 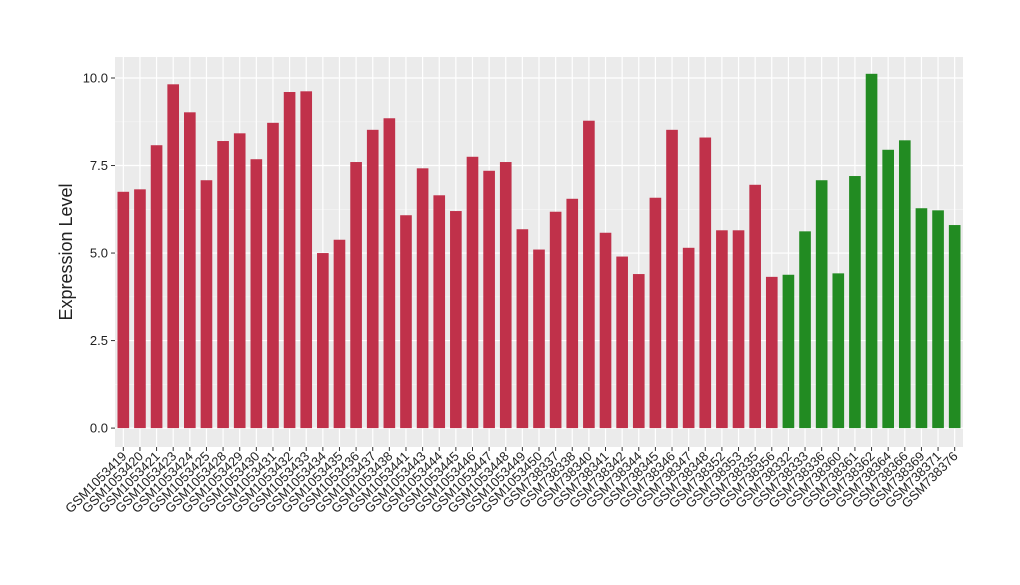 I want to click on y-axis-label: Expression Level, so click(x=66, y=251).